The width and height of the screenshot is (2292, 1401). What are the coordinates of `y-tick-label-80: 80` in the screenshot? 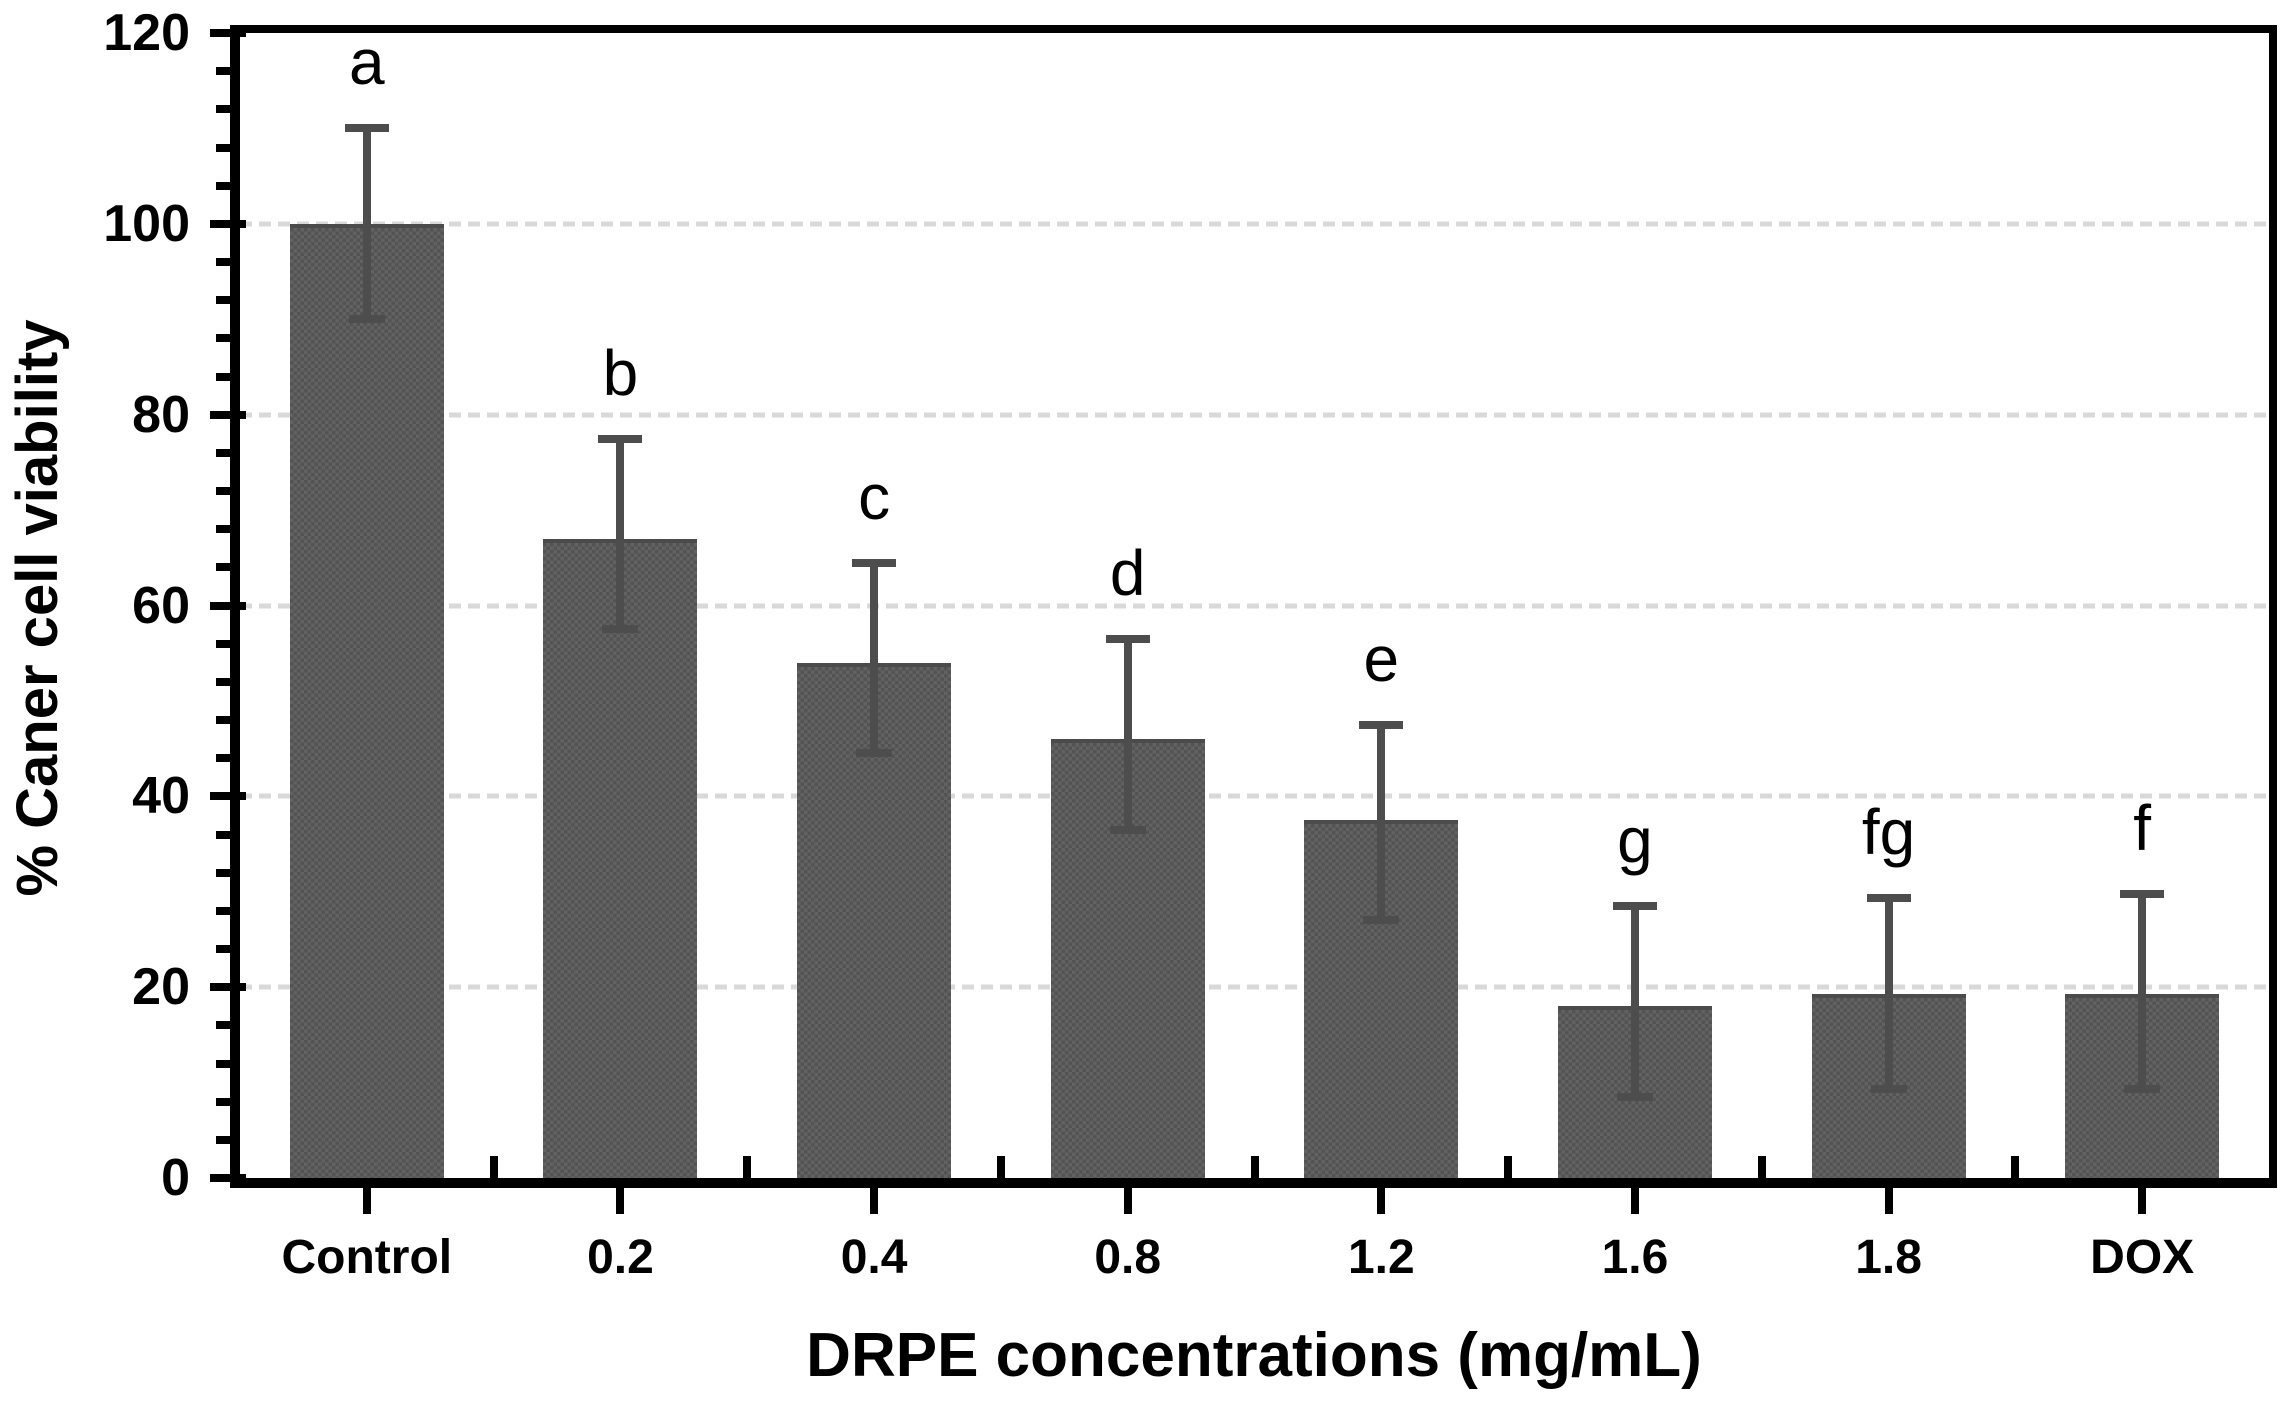 It's located at (161, 414).